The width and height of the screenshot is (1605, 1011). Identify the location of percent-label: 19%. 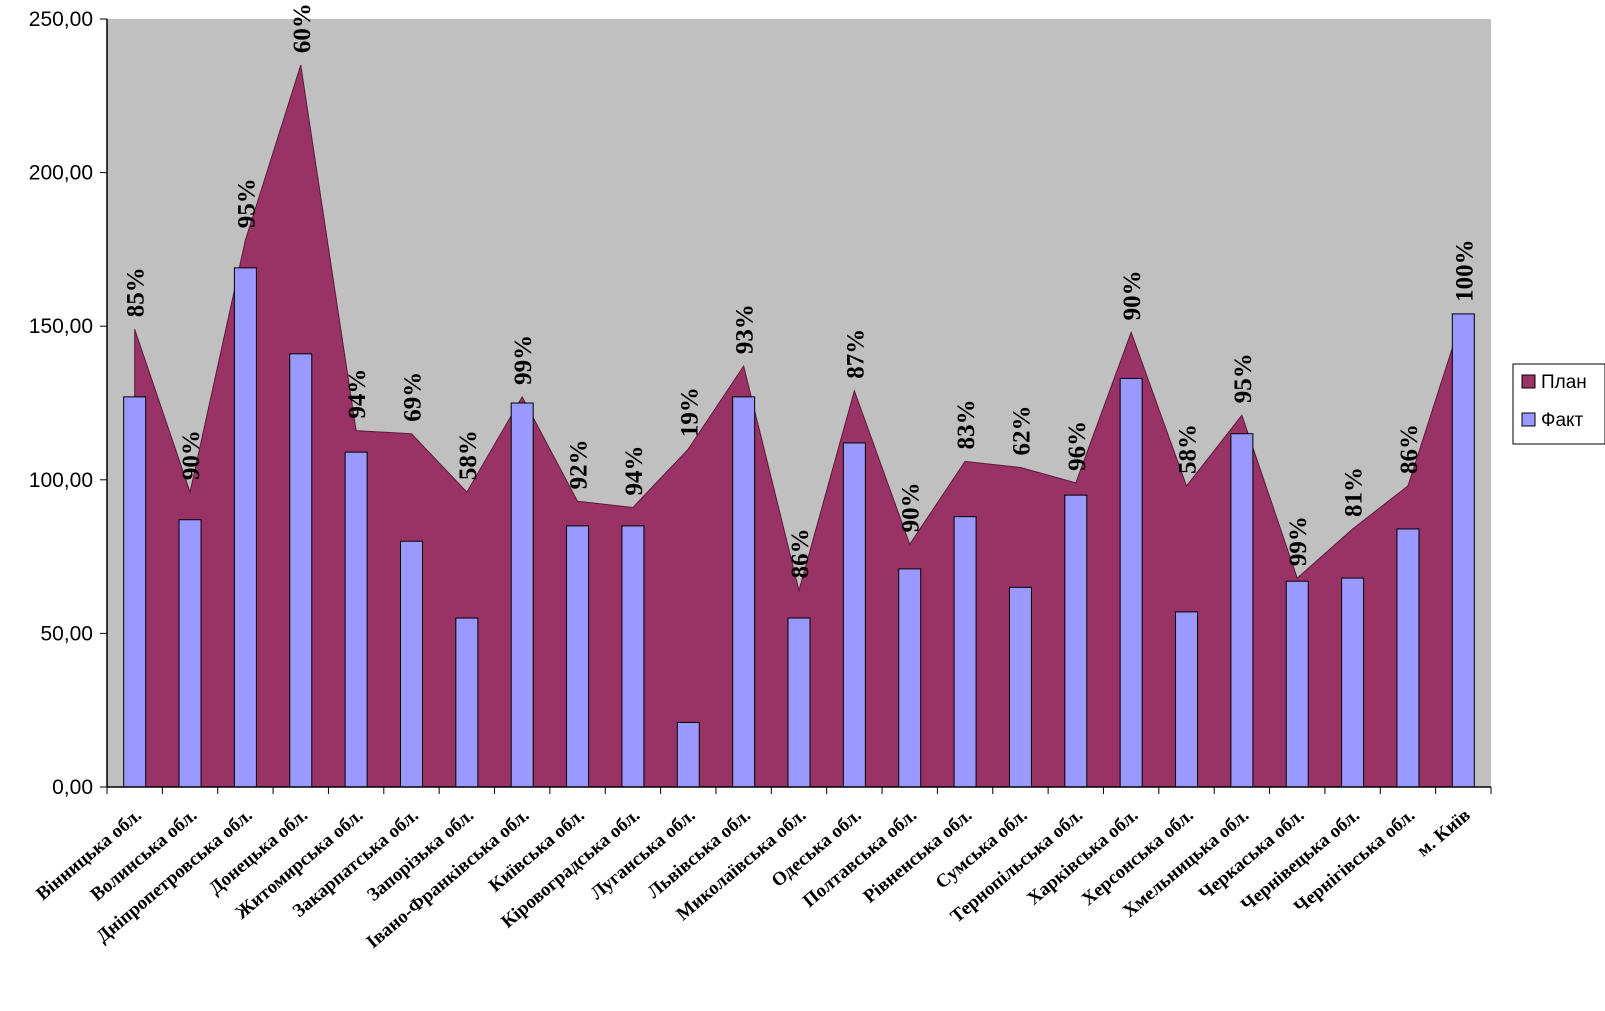
(689, 412).